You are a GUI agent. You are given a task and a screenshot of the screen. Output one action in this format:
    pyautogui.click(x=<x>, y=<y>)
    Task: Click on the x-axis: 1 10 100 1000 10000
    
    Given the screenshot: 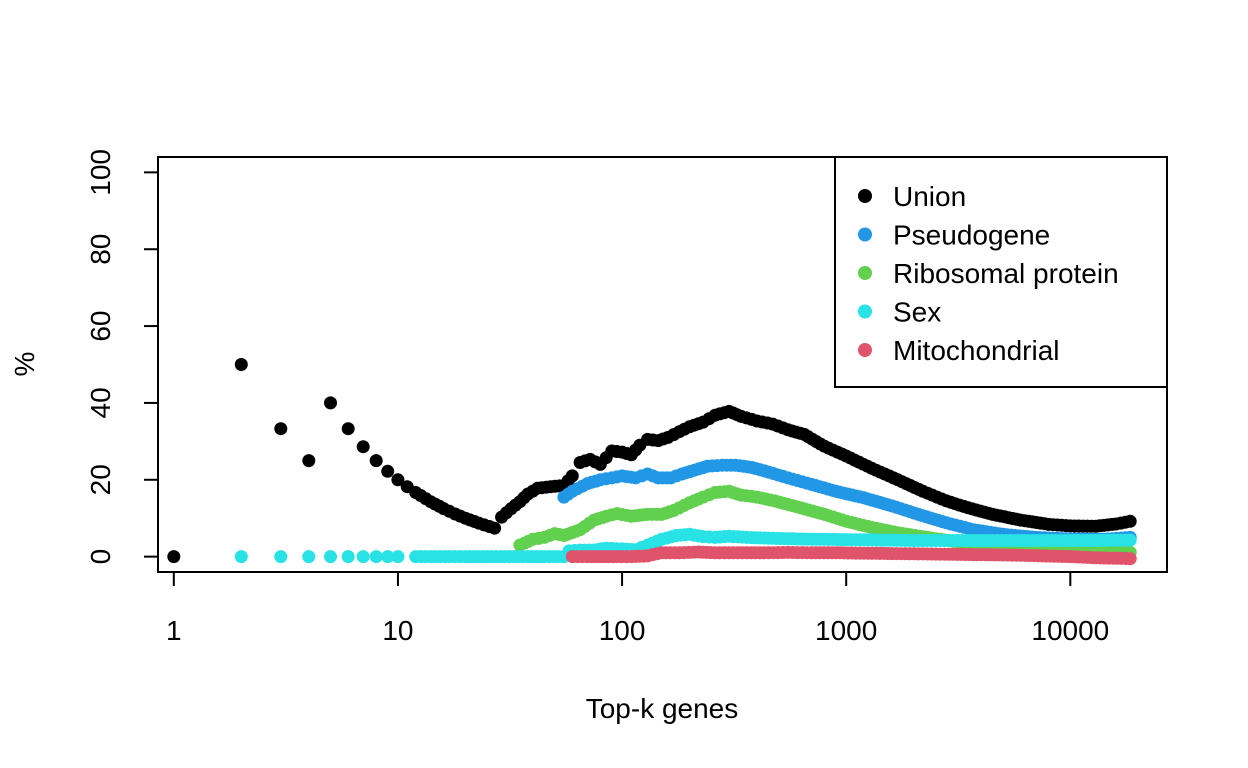 What is the action you would take?
    pyautogui.click(x=637, y=608)
    